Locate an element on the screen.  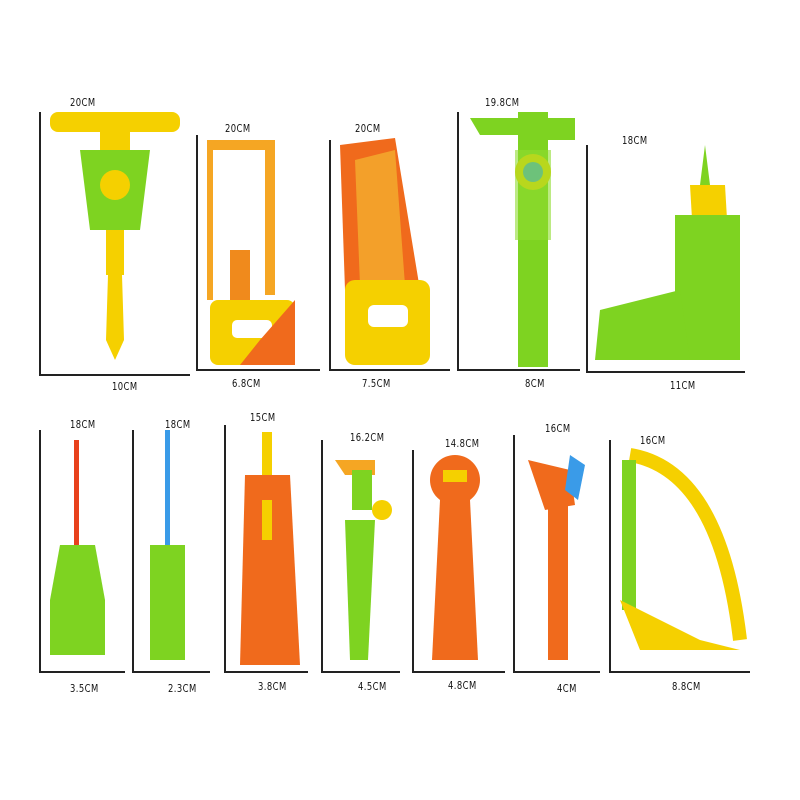
caliper-illustration is located at coordinates (522, 239).